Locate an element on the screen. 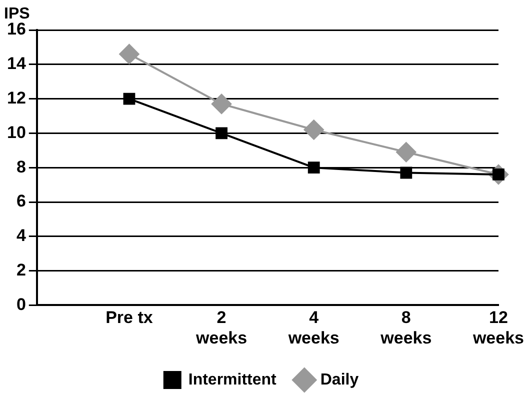 The image size is (527, 402). y-tick-label: 14 is located at coordinates (16, 64).